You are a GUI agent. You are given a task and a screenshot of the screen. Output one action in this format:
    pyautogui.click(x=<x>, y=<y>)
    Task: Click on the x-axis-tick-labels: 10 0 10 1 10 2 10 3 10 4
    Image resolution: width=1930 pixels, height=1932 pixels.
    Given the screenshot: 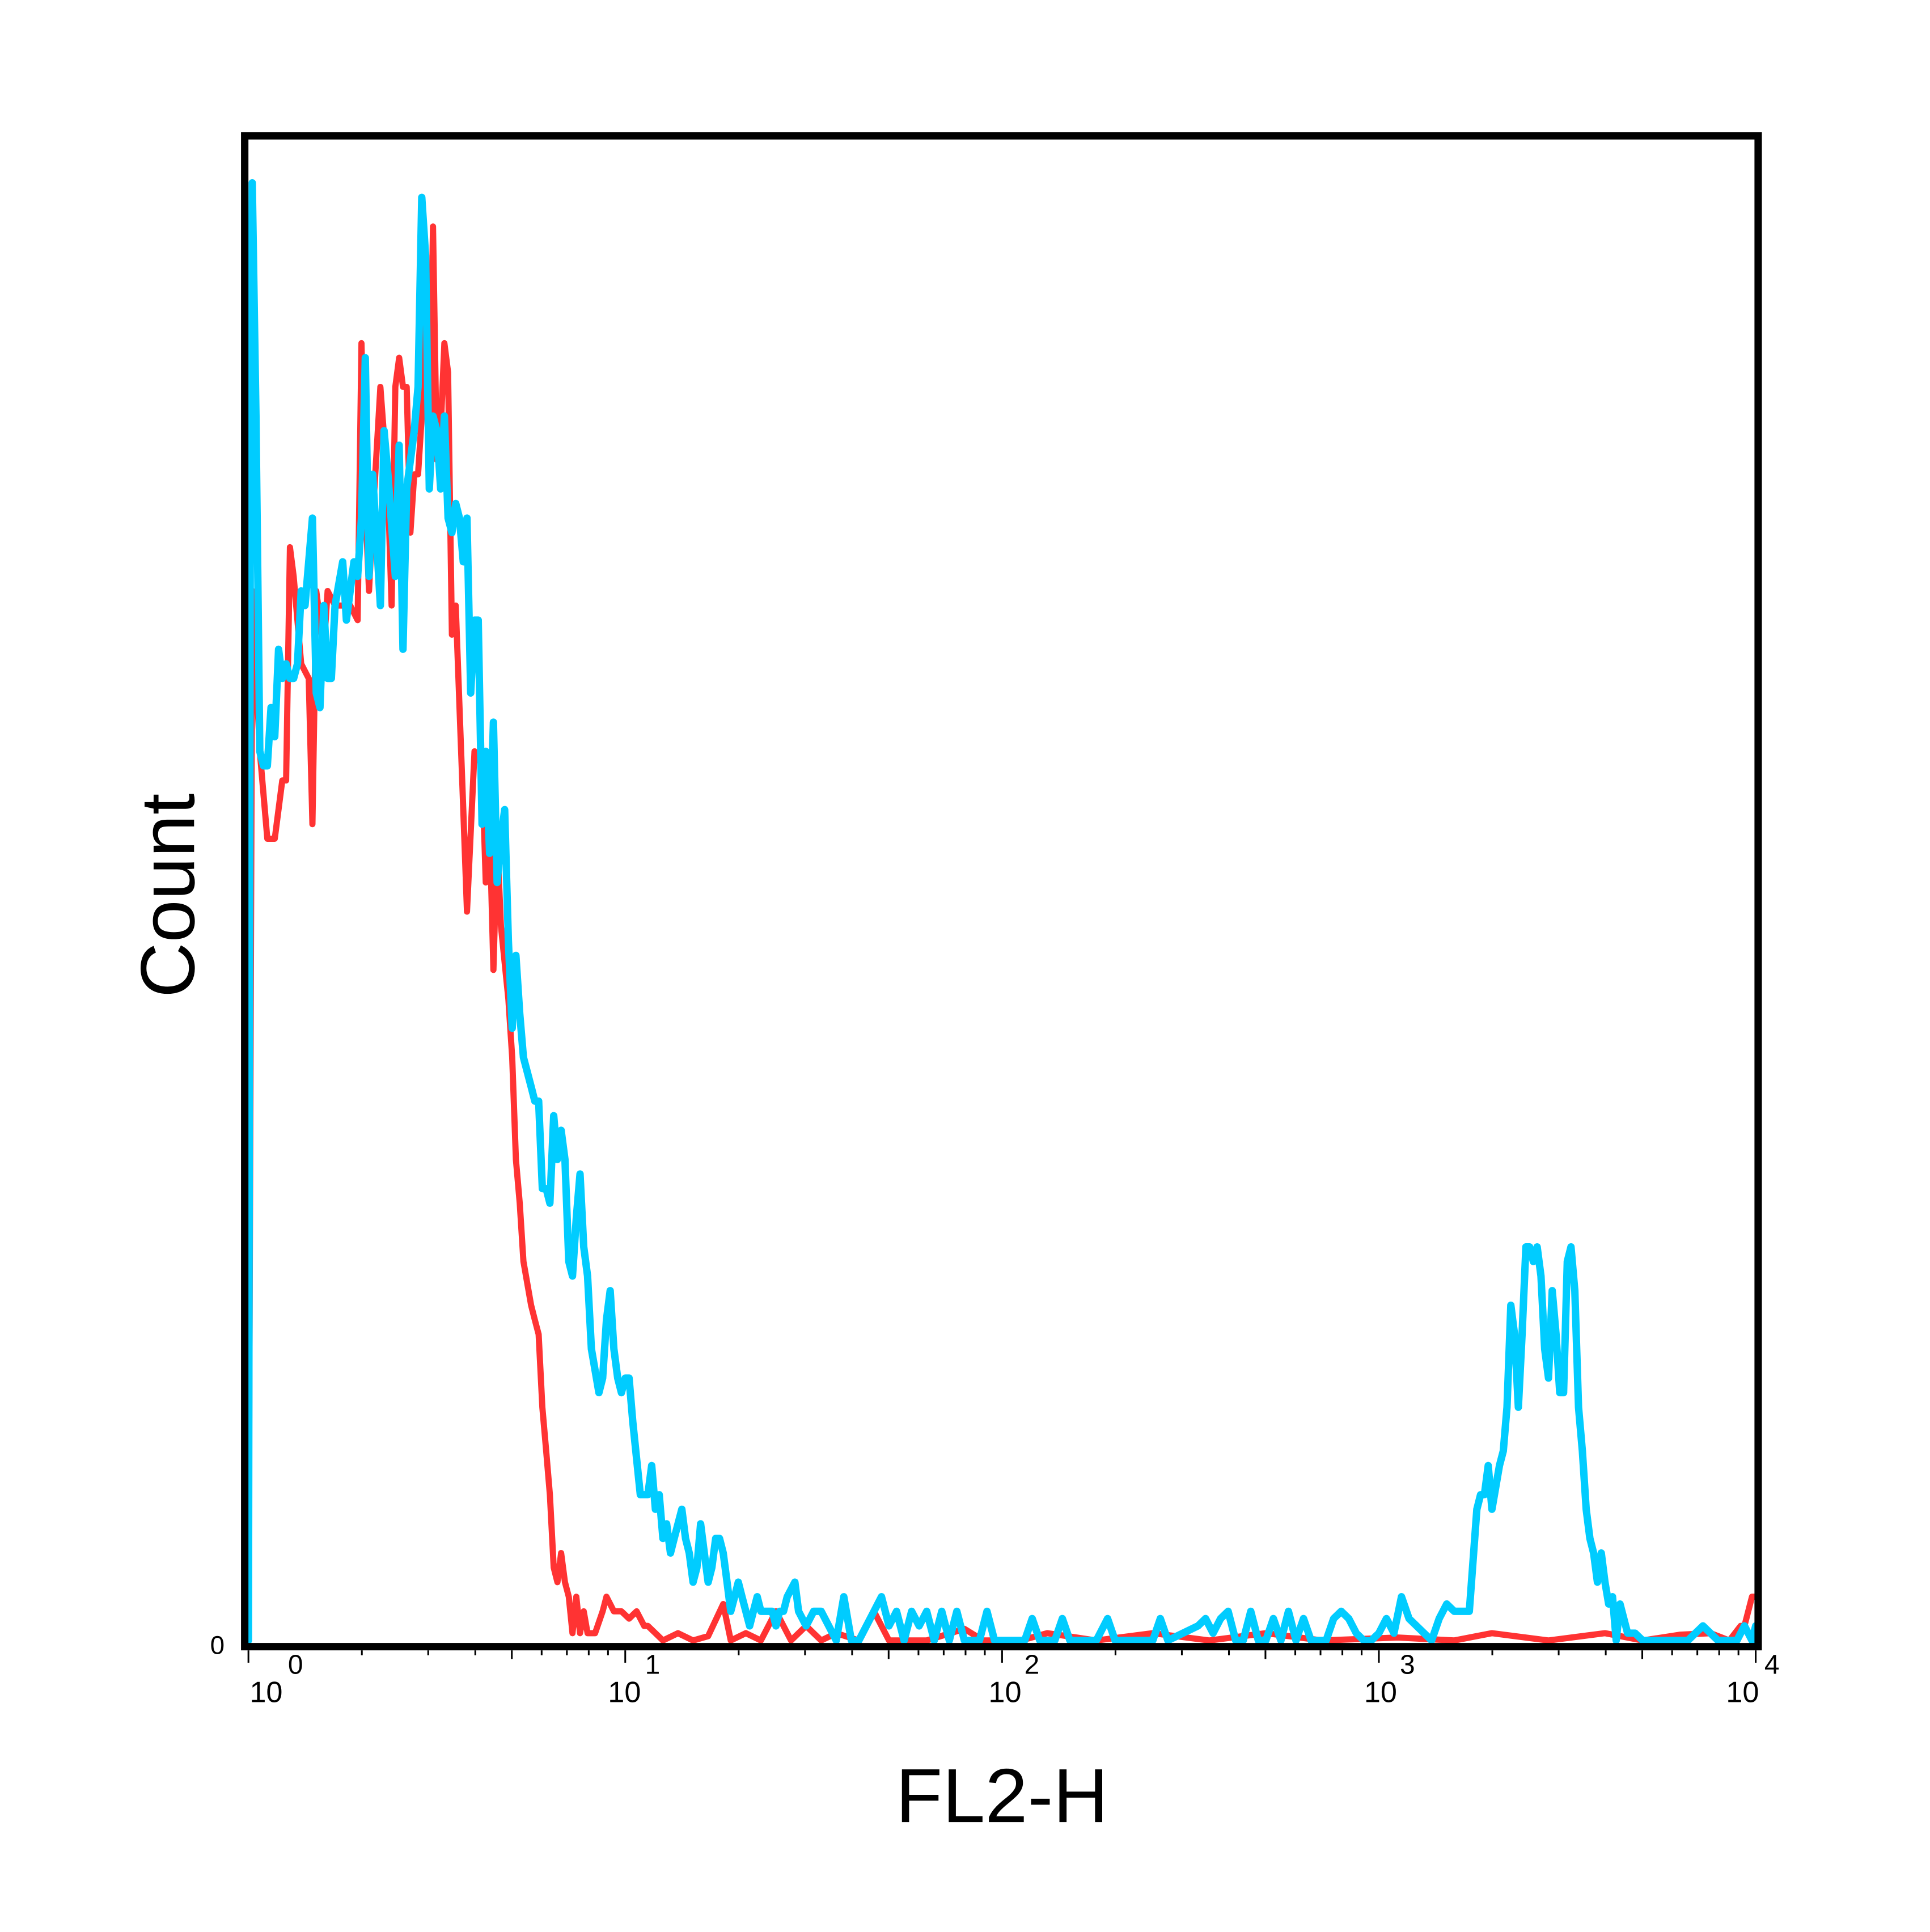 What is the action you would take?
    pyautogui.click(x=1014, y=1680)
    